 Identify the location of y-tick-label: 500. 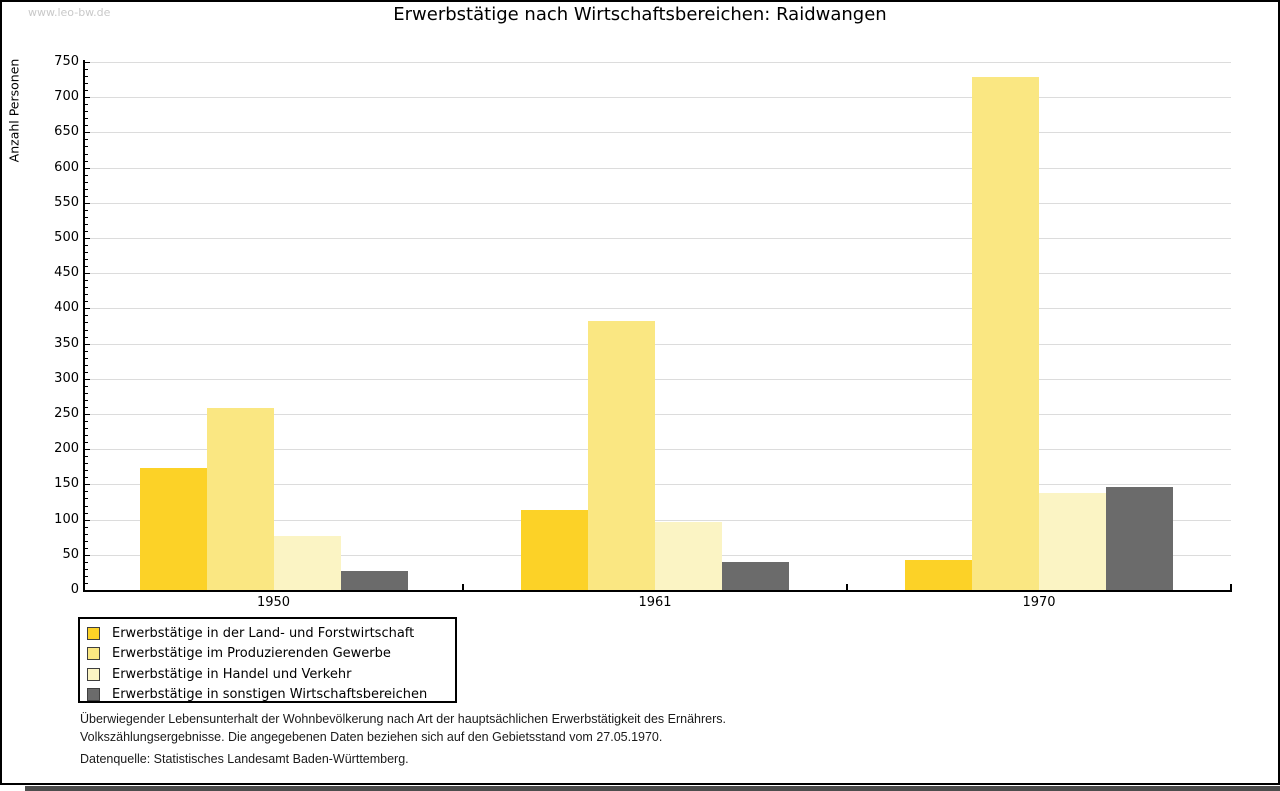
(66, 237).